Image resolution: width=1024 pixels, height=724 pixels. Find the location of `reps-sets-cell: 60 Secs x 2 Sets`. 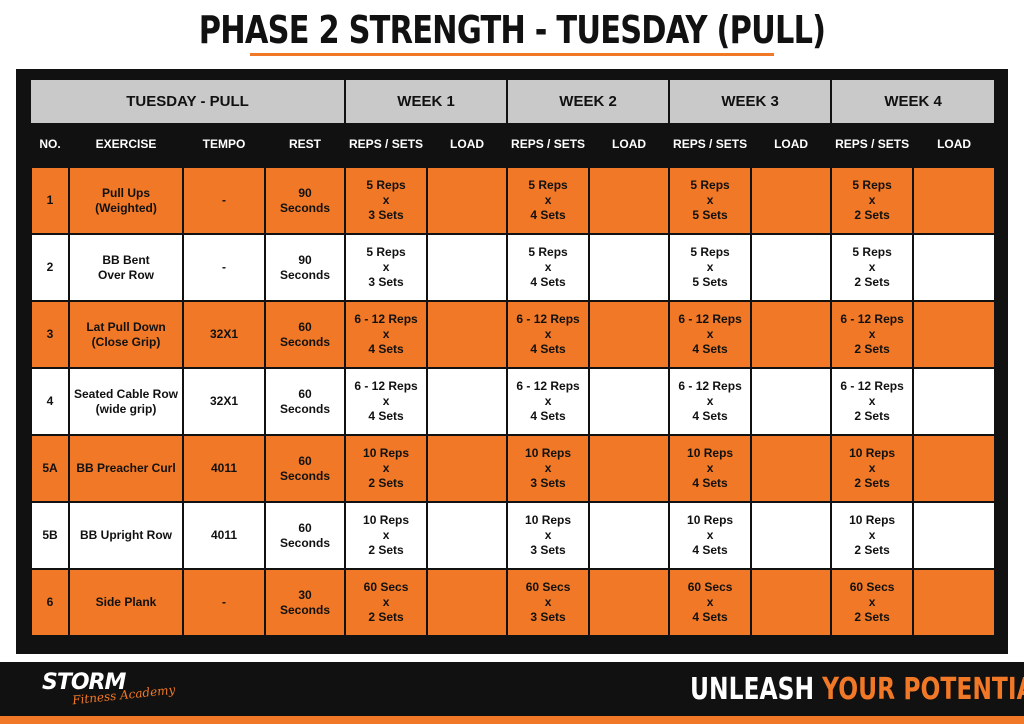

reps-sets-cell: 60 Secs x 2 Sets is located at coordinates (386, 602).